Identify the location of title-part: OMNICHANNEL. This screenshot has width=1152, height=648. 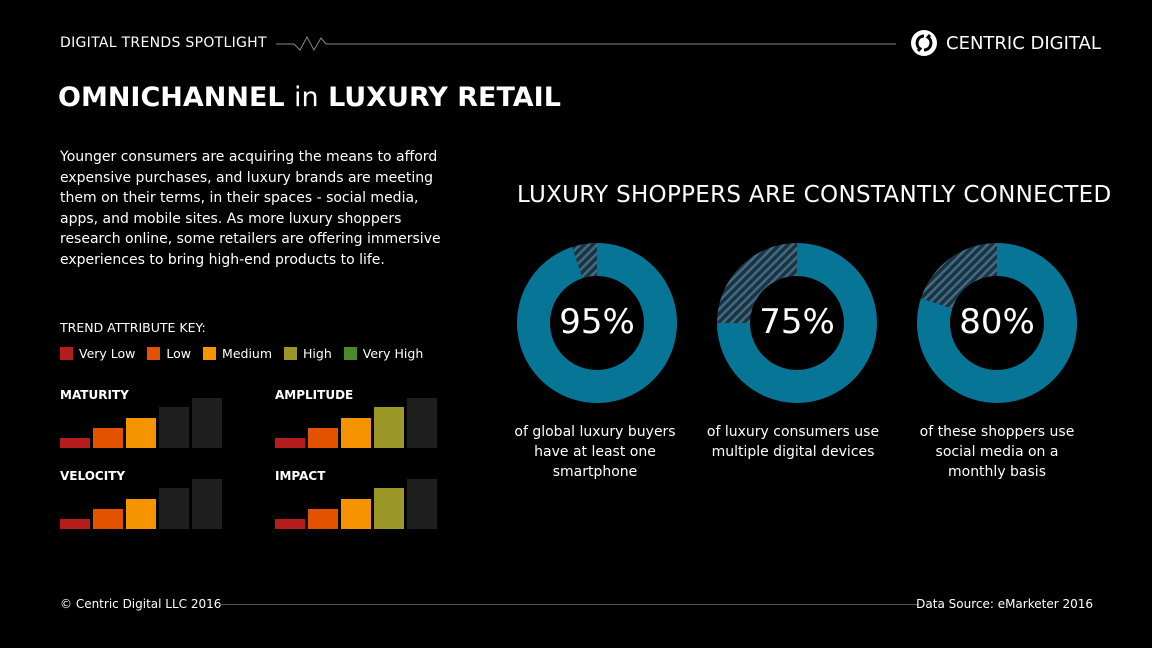
(171, 97).